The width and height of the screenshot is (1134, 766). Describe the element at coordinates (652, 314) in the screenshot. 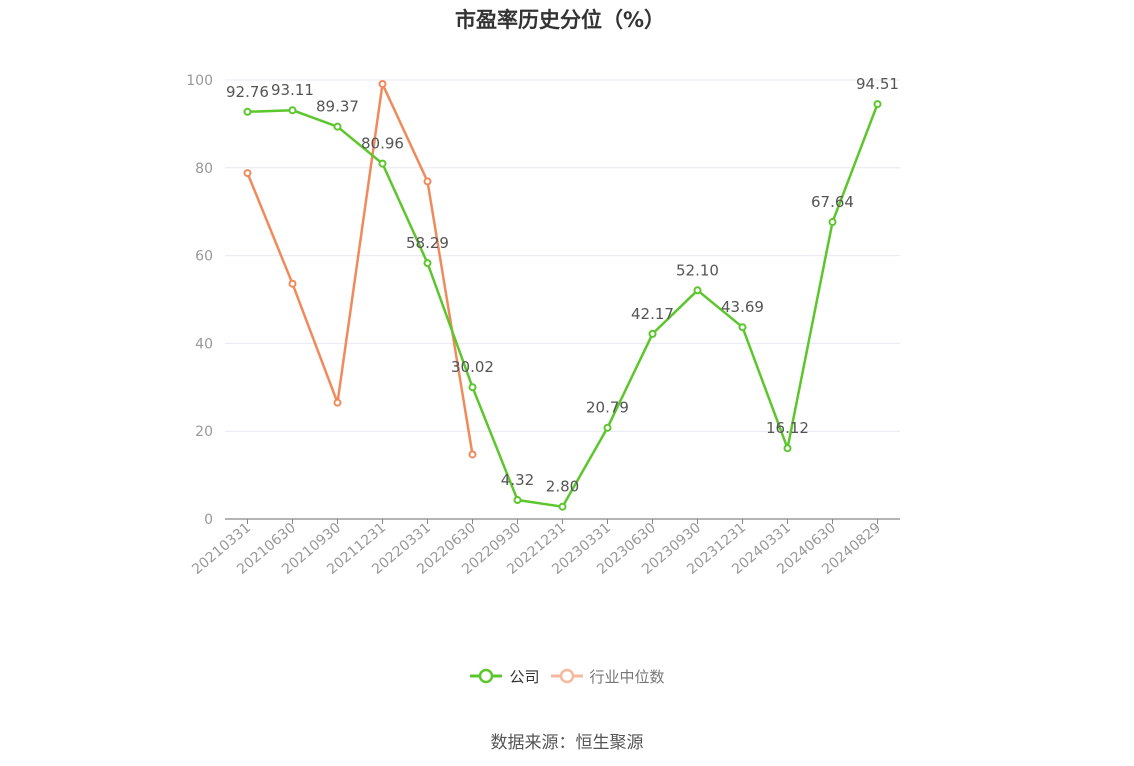

I see `data-label: 42.17` at that location.